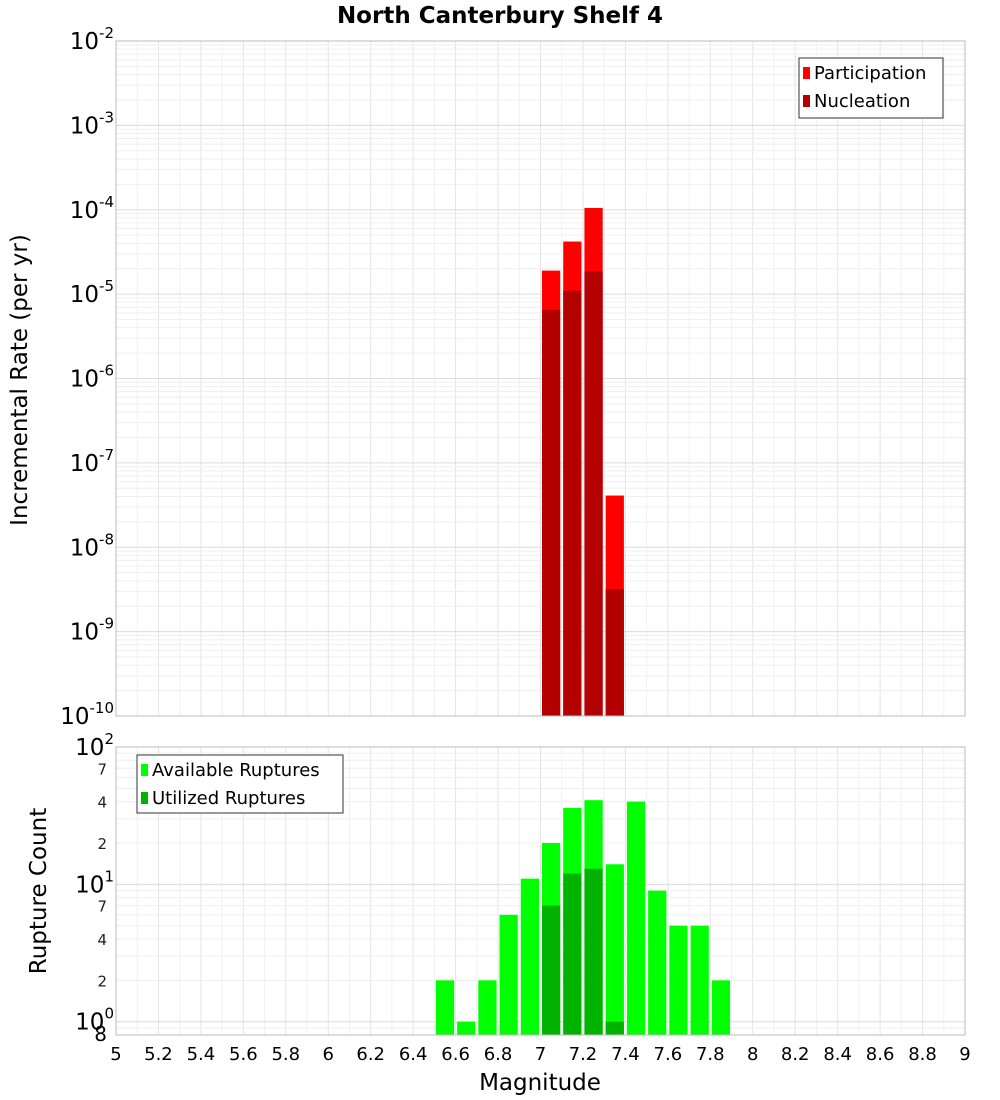 The image size is (1000, 1100). Describe the element at coordinates (540, 1083) in the screenshot. I see `x-axis-label: Magnitude` at that location.